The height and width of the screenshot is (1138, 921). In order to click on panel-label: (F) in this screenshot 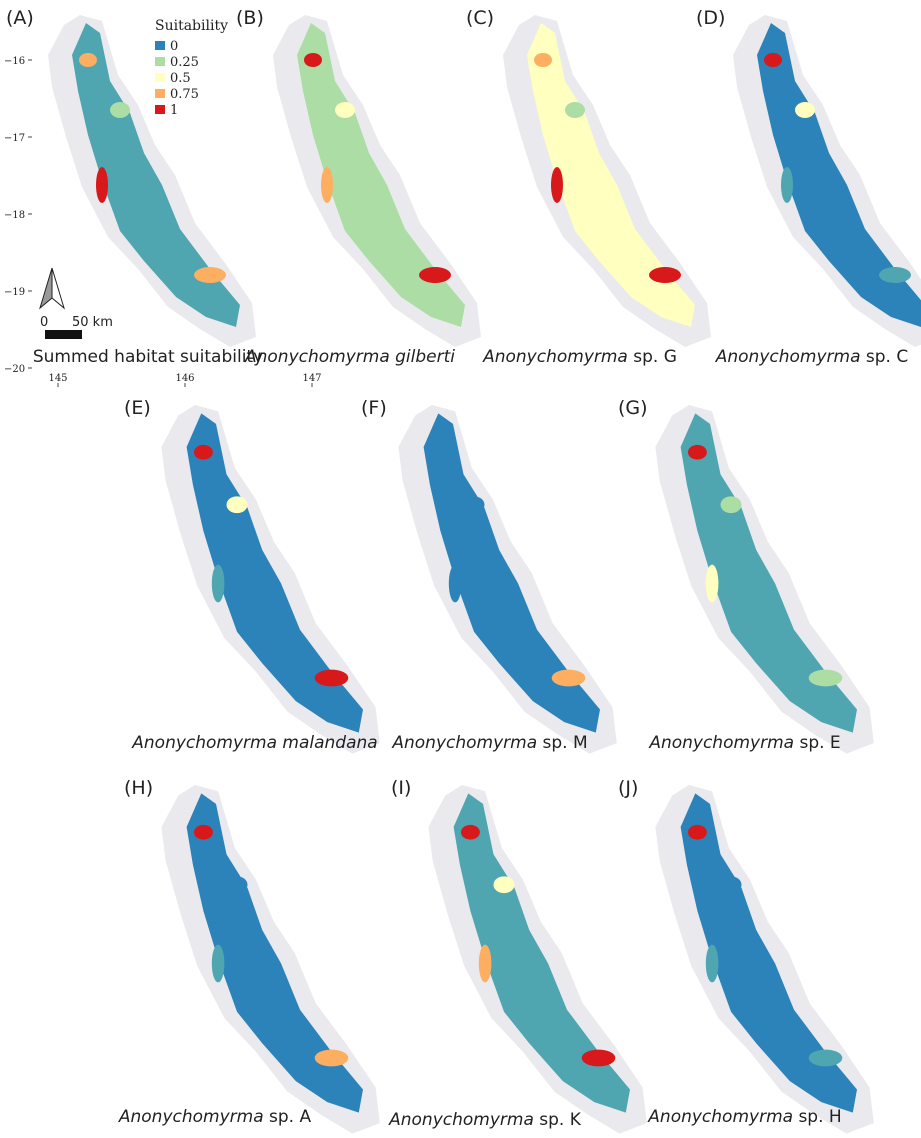, I will do `click(374, 408)`.